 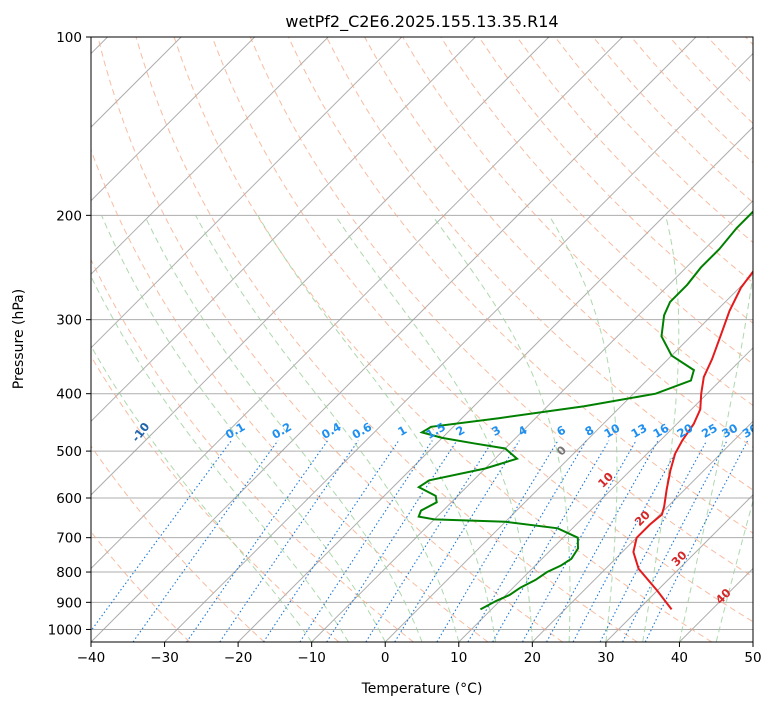 What do you see at coordinates (19, 339) in the screenshot?
I see `y-axis-label: Pressure (hPa)` at bounding box center [19, 339].